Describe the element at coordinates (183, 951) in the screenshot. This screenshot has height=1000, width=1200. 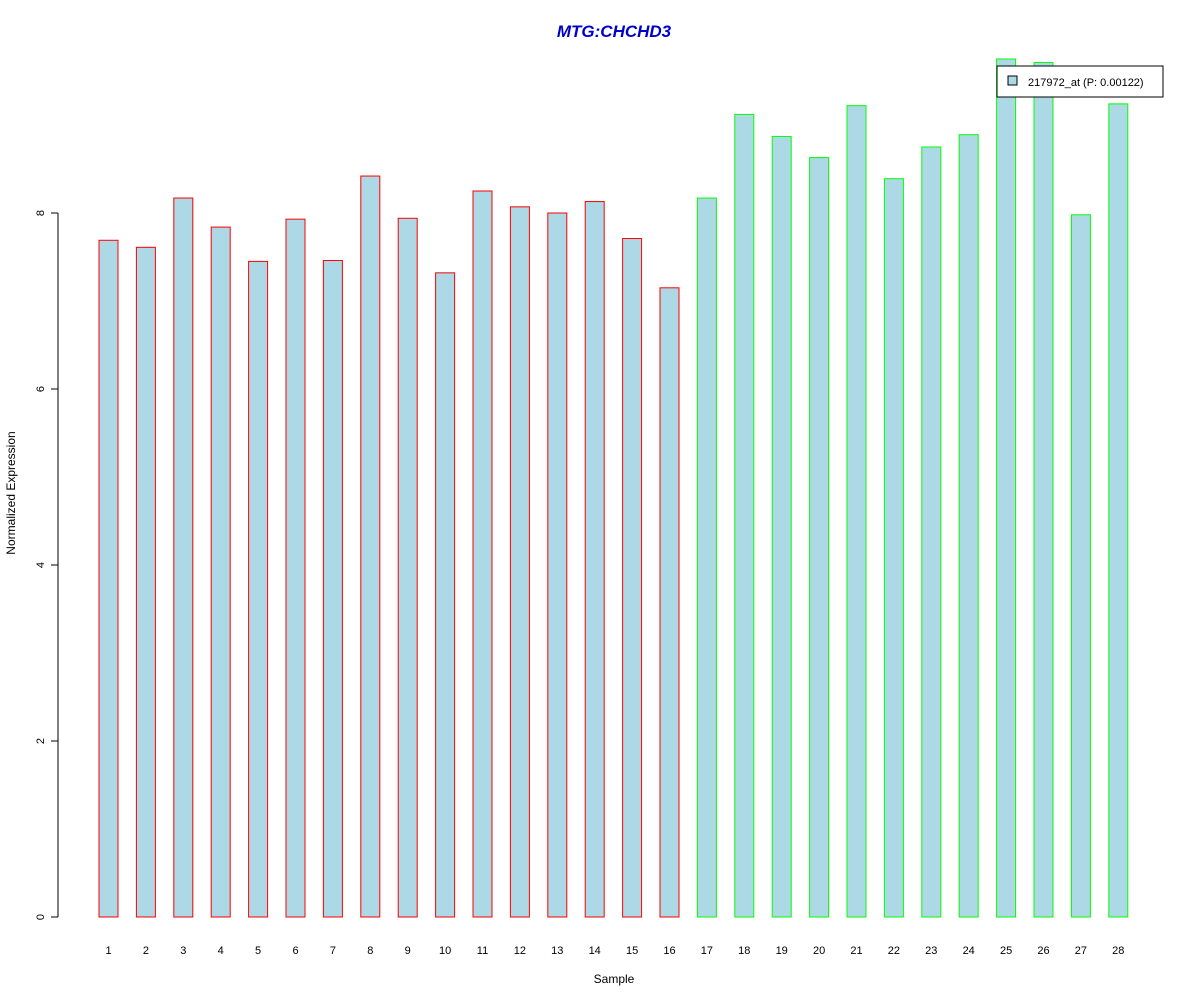
I see `x-tick-label: 3` at that location.